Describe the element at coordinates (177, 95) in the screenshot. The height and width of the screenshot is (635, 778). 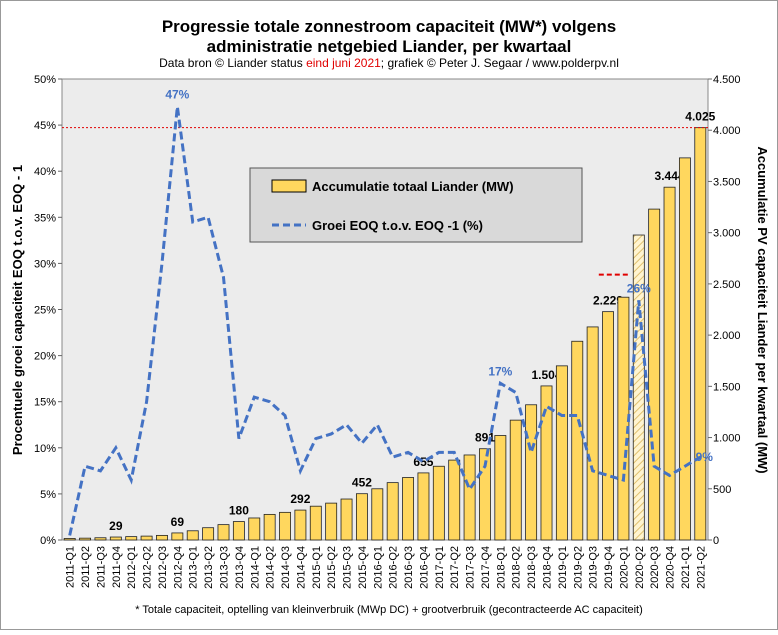
I see `line-value-label: 47%` at that location.